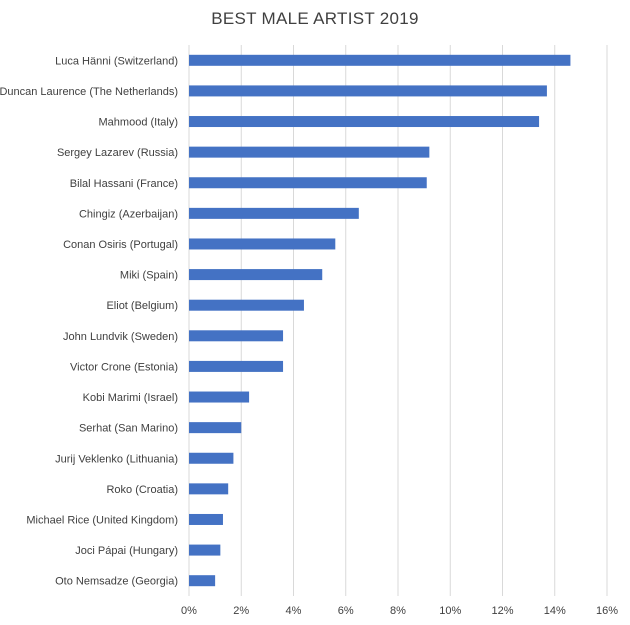 The width and height of the screenshot is (630, 625). Describe the element at coordinates (124, 184) in the screenshot. I see `category-label: Bilal Hassani (France)` at that location.